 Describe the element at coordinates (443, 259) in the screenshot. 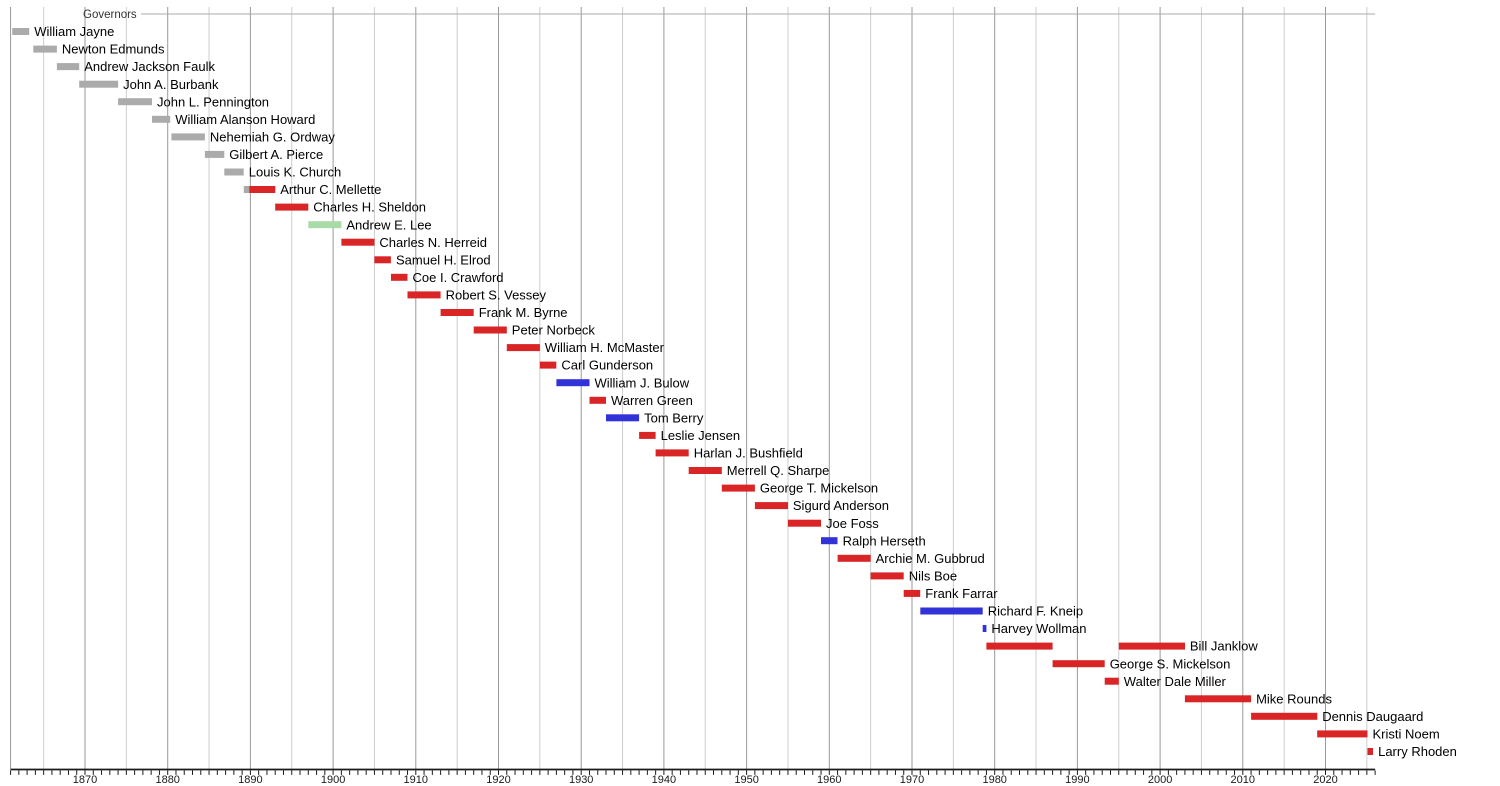

I see `governor-label: Samuel H. Elrod` at that location.